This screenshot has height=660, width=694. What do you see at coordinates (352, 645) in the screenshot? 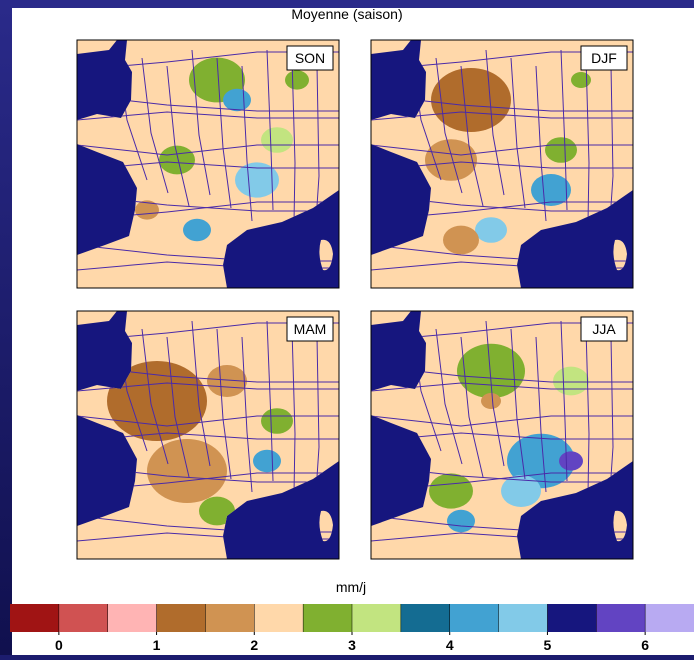
I see `colorbar-tick-label: 3` at bounding box center [352, 645].